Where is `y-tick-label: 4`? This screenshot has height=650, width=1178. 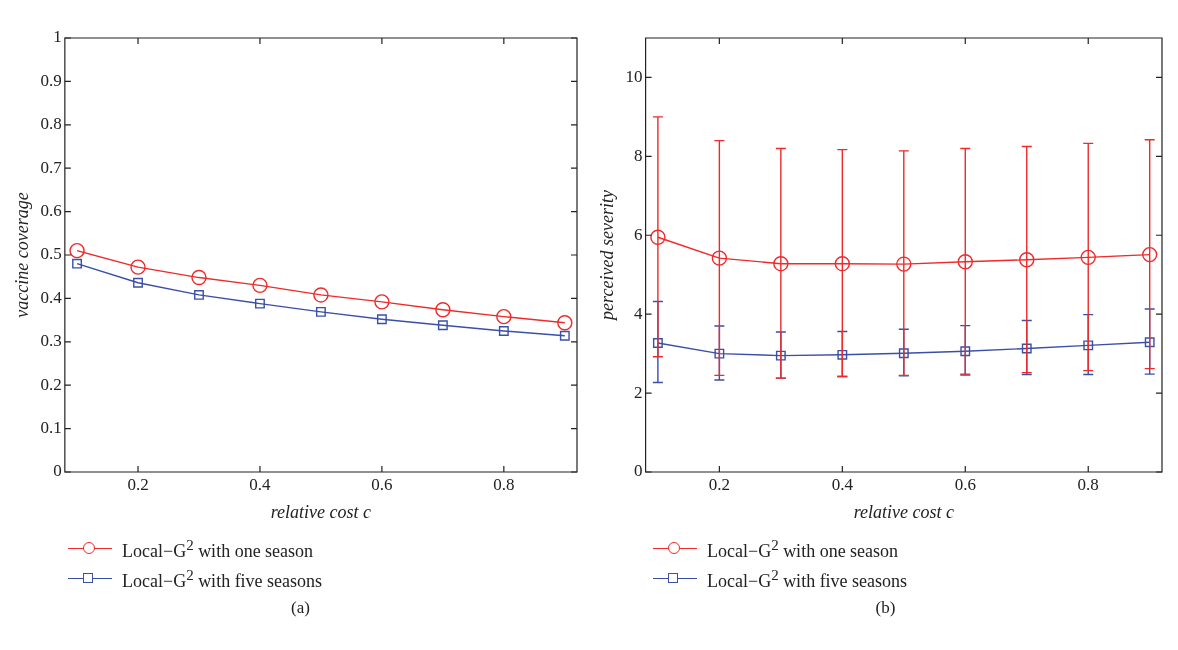 y-tick-label: 4 is located at coordinates (639, 313).